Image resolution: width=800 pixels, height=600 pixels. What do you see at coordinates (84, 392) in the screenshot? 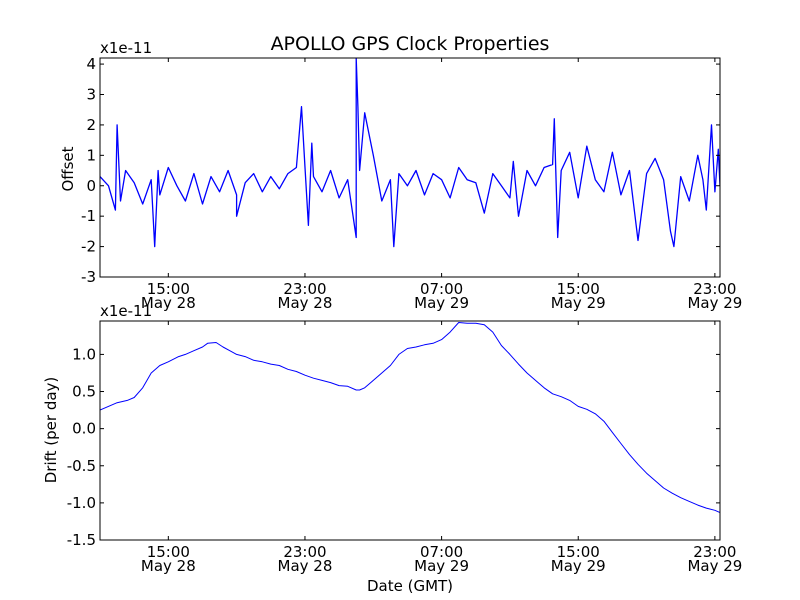
I see `drift-y-tick-label: 0.5` at bounding box center [84, 392].